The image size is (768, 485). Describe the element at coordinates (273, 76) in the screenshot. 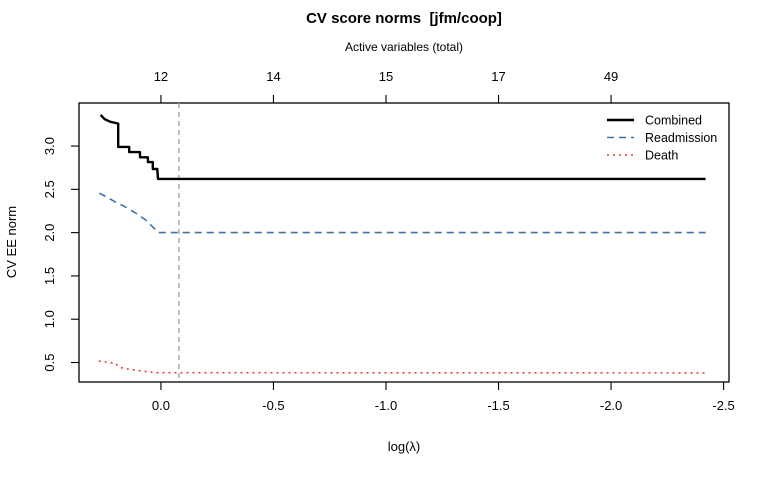

I see `top-axis-tick-label: 14` at that location.